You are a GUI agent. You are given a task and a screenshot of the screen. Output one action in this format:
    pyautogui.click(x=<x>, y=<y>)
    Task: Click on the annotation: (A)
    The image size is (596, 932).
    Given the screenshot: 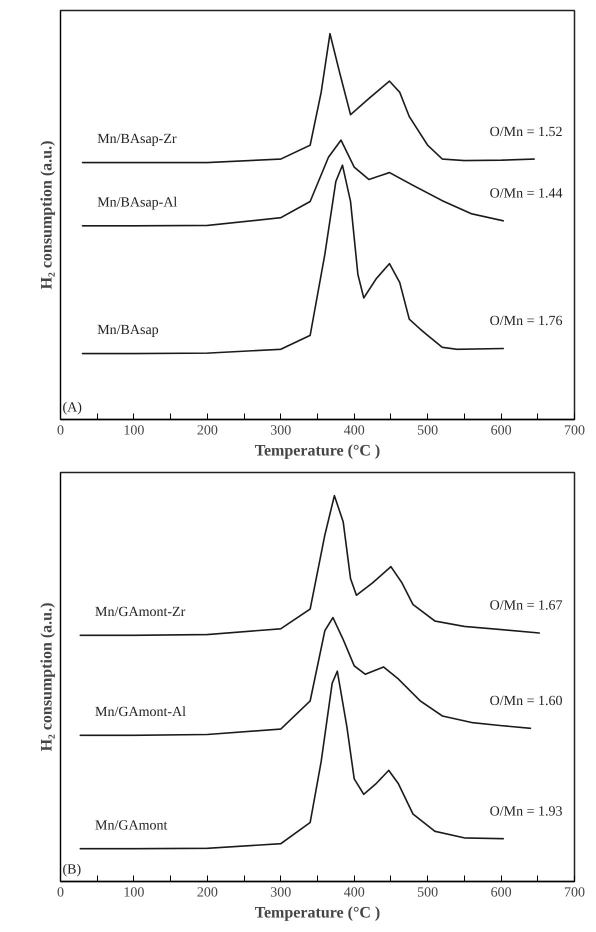 What is the action you would take?
    pyautogui.click(x=72, y=408)
    